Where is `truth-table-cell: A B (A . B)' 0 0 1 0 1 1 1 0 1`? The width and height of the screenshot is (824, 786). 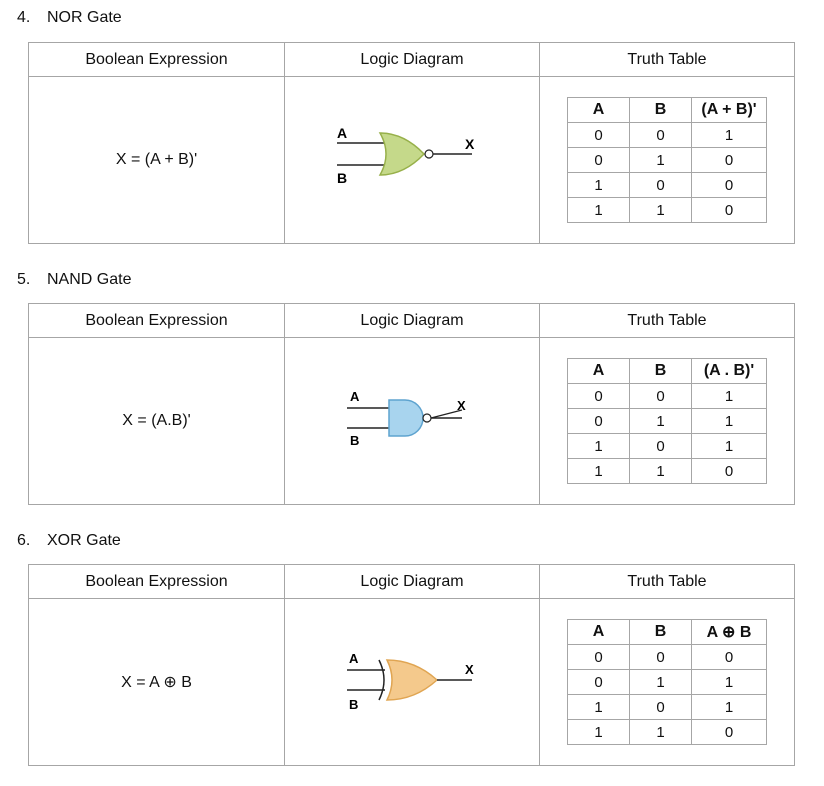 truth-table-cell: A B (A . B)' 0 0 1 0 1 1 1 0 1 is located at coordinates (667, 421).